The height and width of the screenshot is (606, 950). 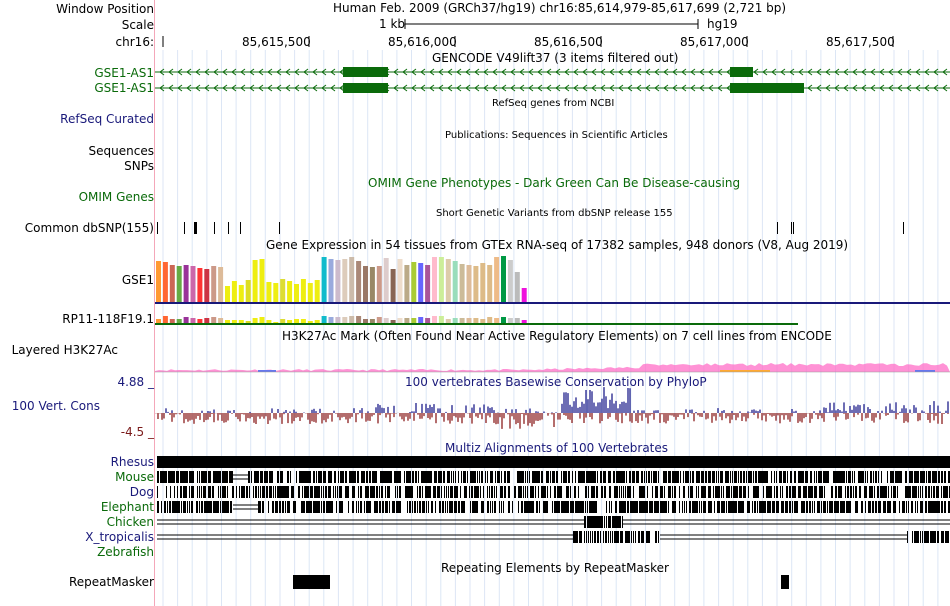 I want to click on gtex-gene-label-gse1: GSE1, so click(x=137, y=280).